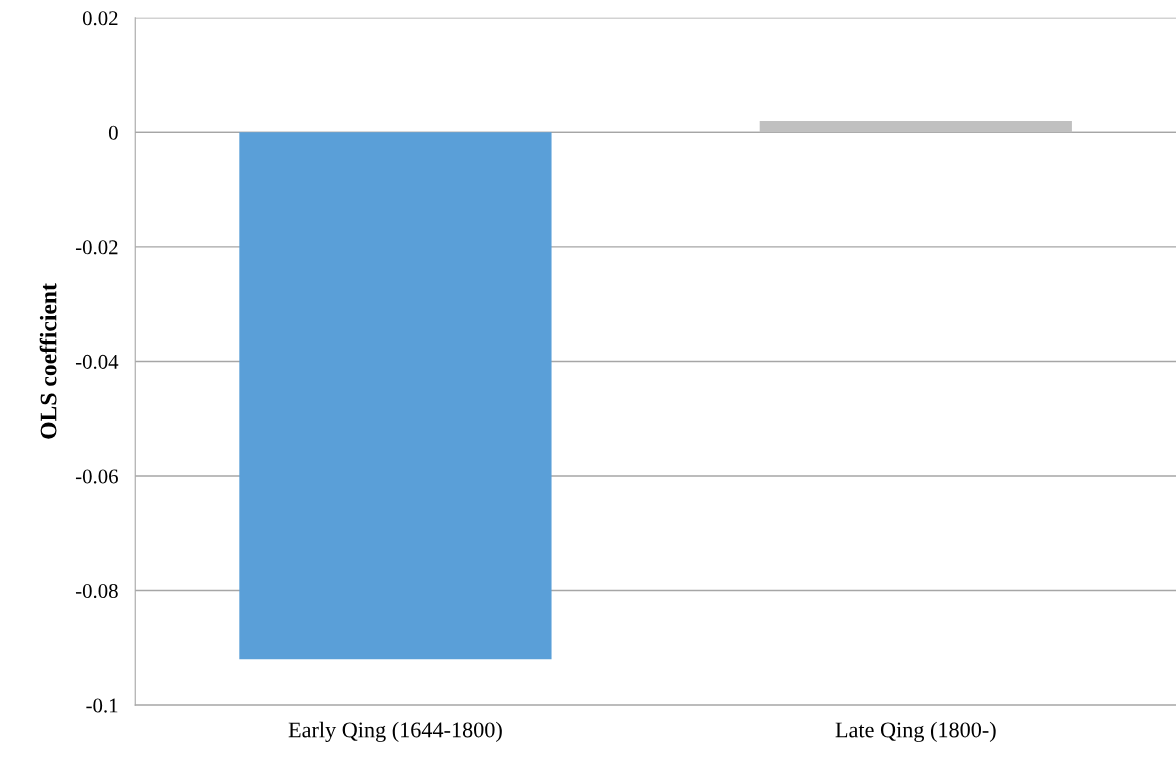 Image resolution: width=1176 pixels, height=774 pixels. What do you see at coordinates (395, 731) in the screenshot?
I see `x-tick-label: Early Qing (1644-1800)` at bounding box center [395, 731].